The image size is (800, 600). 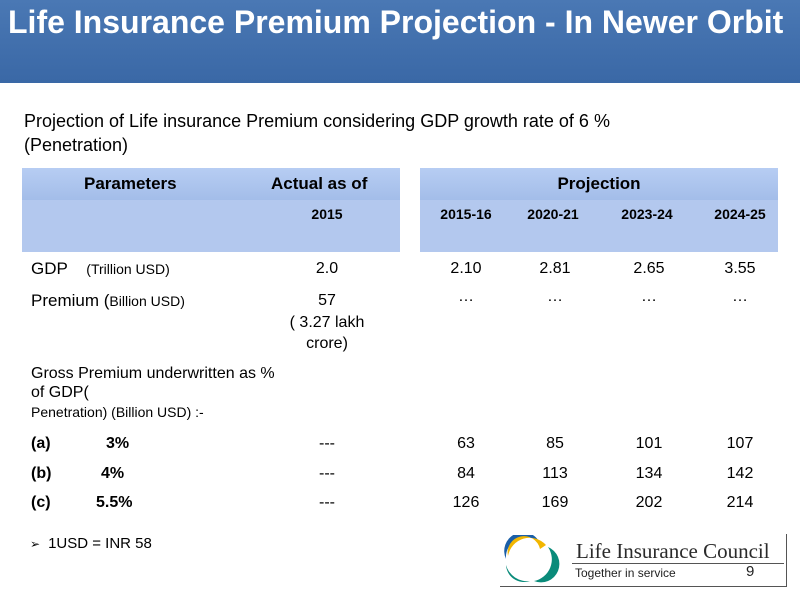 What do you see at coordinates (211, 184) in the screenshot?
I see `header-band-left` at bounding box center [211, 184].